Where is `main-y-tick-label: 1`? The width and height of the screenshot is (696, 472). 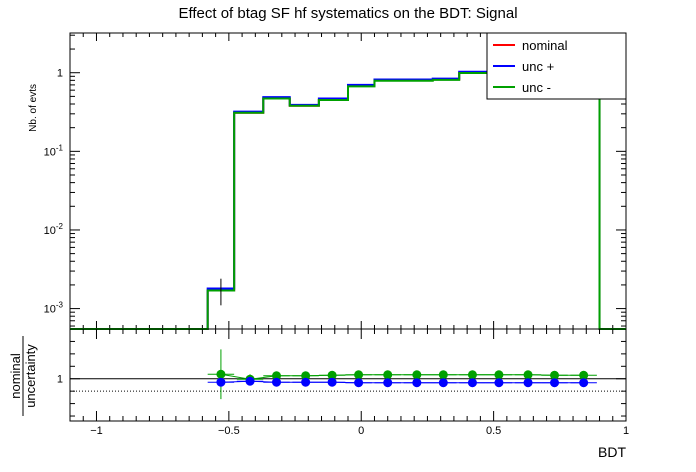
main-y-tick-label: 1 is located at coordinates (60, 74).